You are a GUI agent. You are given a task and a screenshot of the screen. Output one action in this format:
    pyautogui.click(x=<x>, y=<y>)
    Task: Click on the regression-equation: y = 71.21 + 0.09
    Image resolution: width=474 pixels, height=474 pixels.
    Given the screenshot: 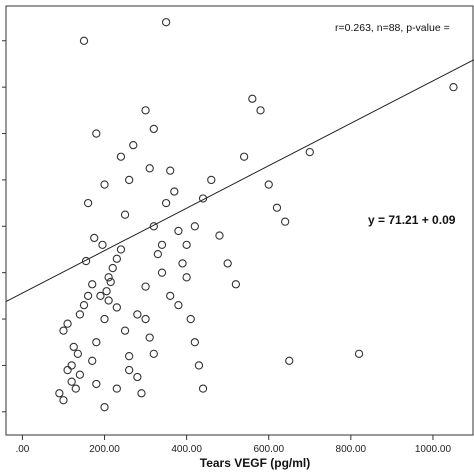 What is the action you would take?
    pyautogui.click(x=412, y=220)
    